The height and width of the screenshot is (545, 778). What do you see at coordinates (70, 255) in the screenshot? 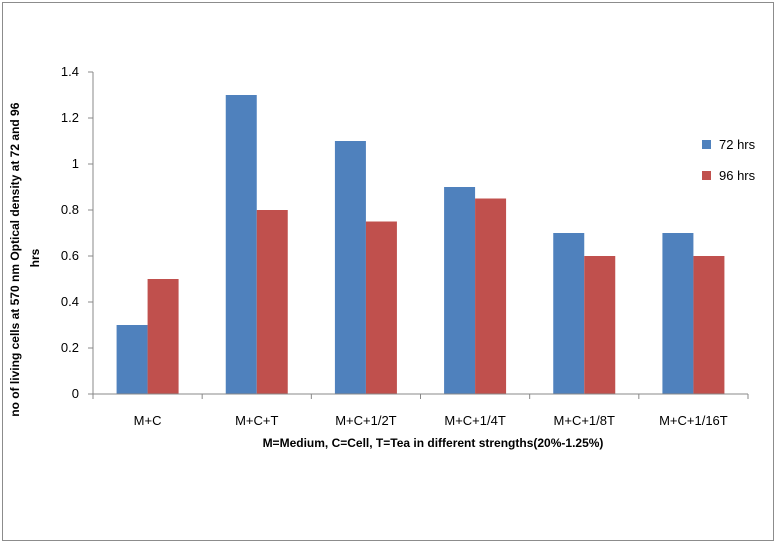
I see `y-tick-label: 0.6` at bounding box center [70, 255].